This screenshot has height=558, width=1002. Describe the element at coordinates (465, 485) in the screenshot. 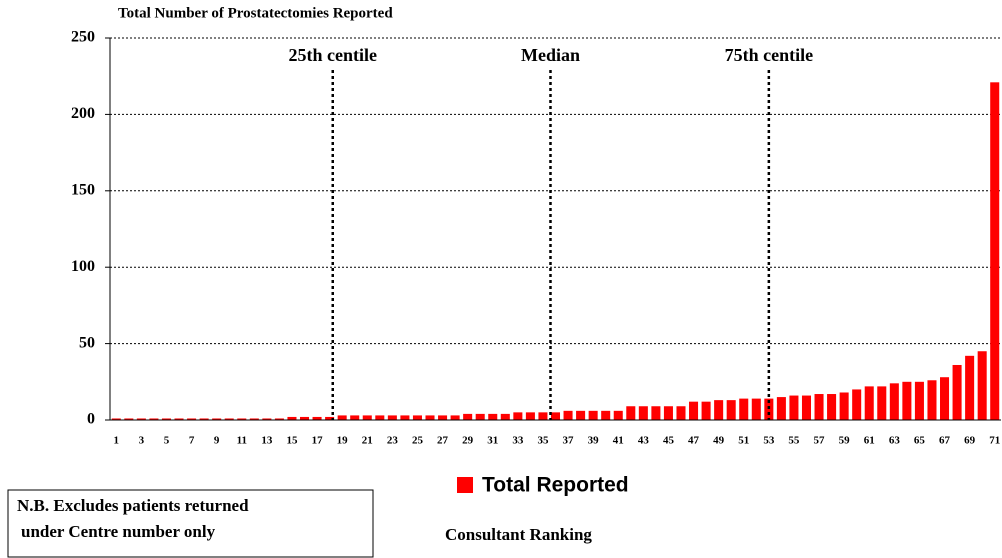

I see `legend-swatch` at that location.